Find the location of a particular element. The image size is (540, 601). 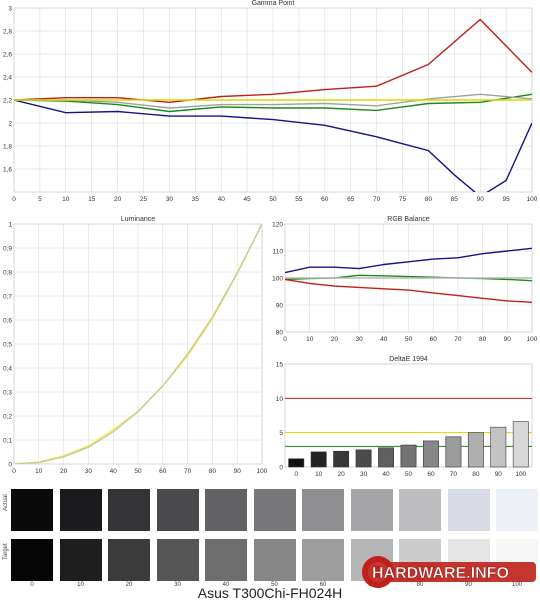

luminance-y-tick-label: 1 is located at coordinates (10, 225).